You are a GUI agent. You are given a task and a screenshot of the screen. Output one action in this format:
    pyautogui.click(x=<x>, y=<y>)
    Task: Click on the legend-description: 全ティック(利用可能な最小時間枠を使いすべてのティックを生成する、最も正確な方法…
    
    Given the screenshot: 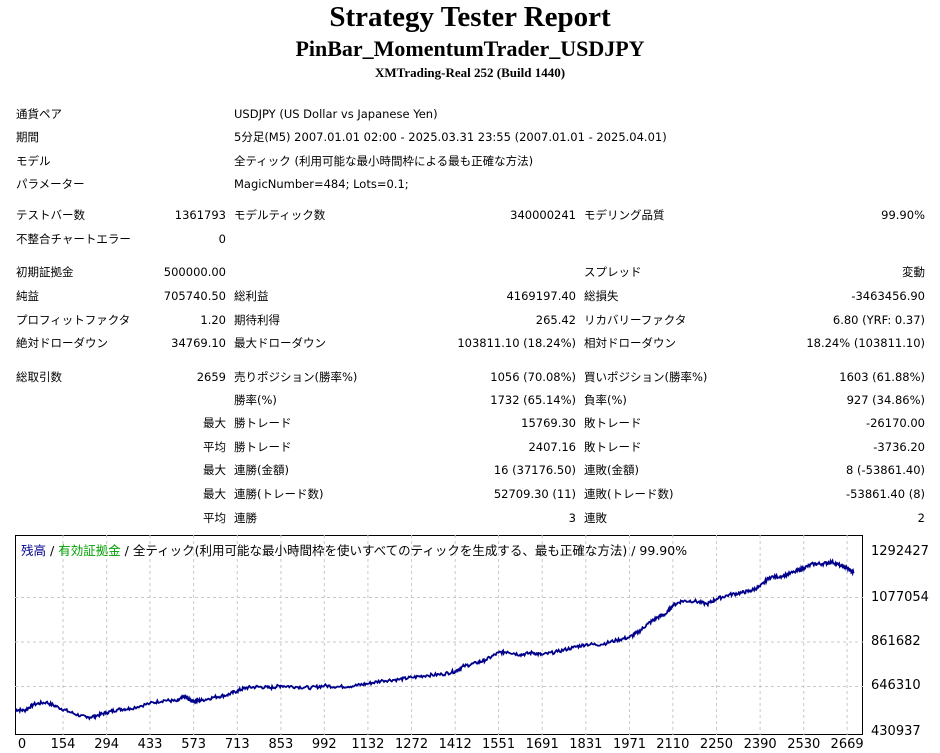 What is the action you would take?
    pyautogui.click(x=410, y=550)
    